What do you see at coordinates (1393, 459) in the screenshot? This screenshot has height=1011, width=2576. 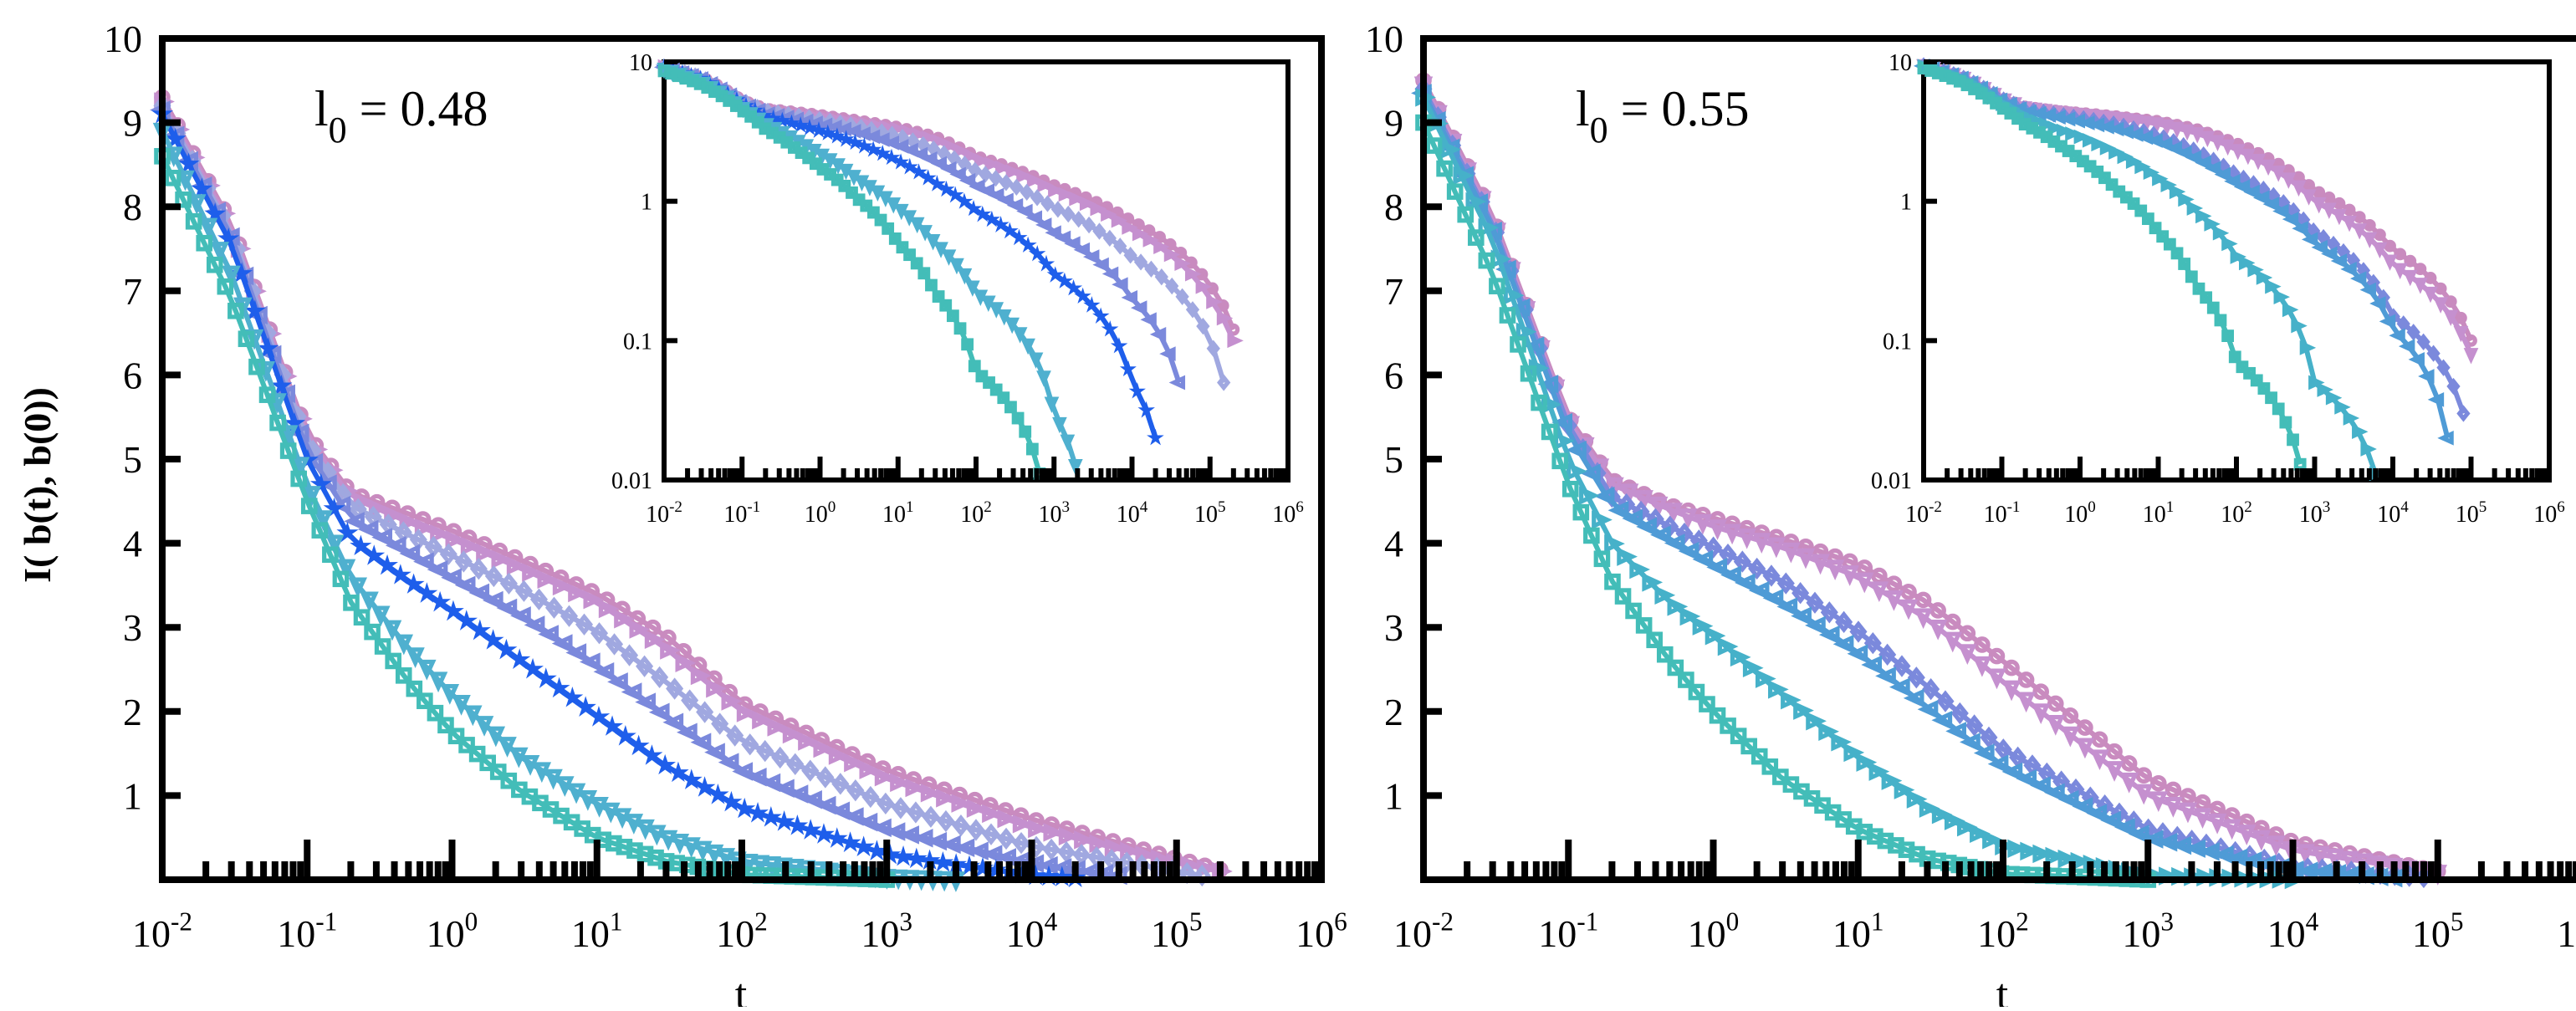 I see `y-tick-label: 5` at bounding box center [1393, 459].